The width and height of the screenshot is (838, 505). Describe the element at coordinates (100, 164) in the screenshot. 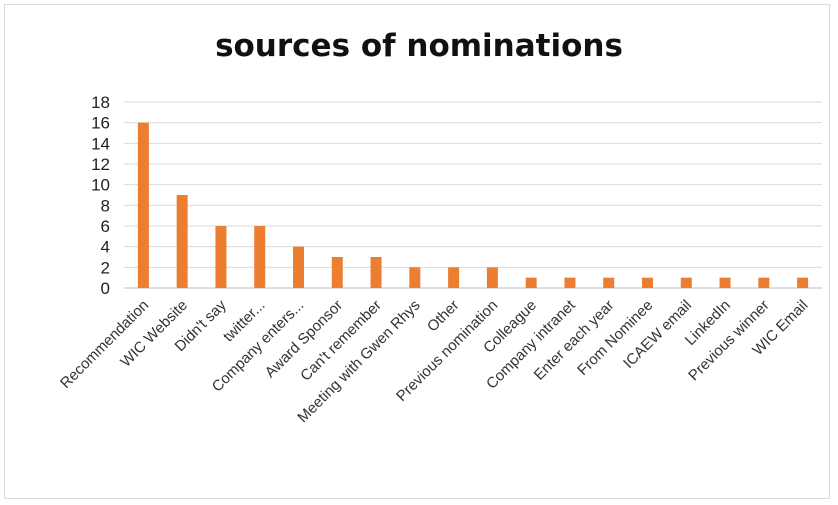

I see `y-tick-label: 12` at that location.